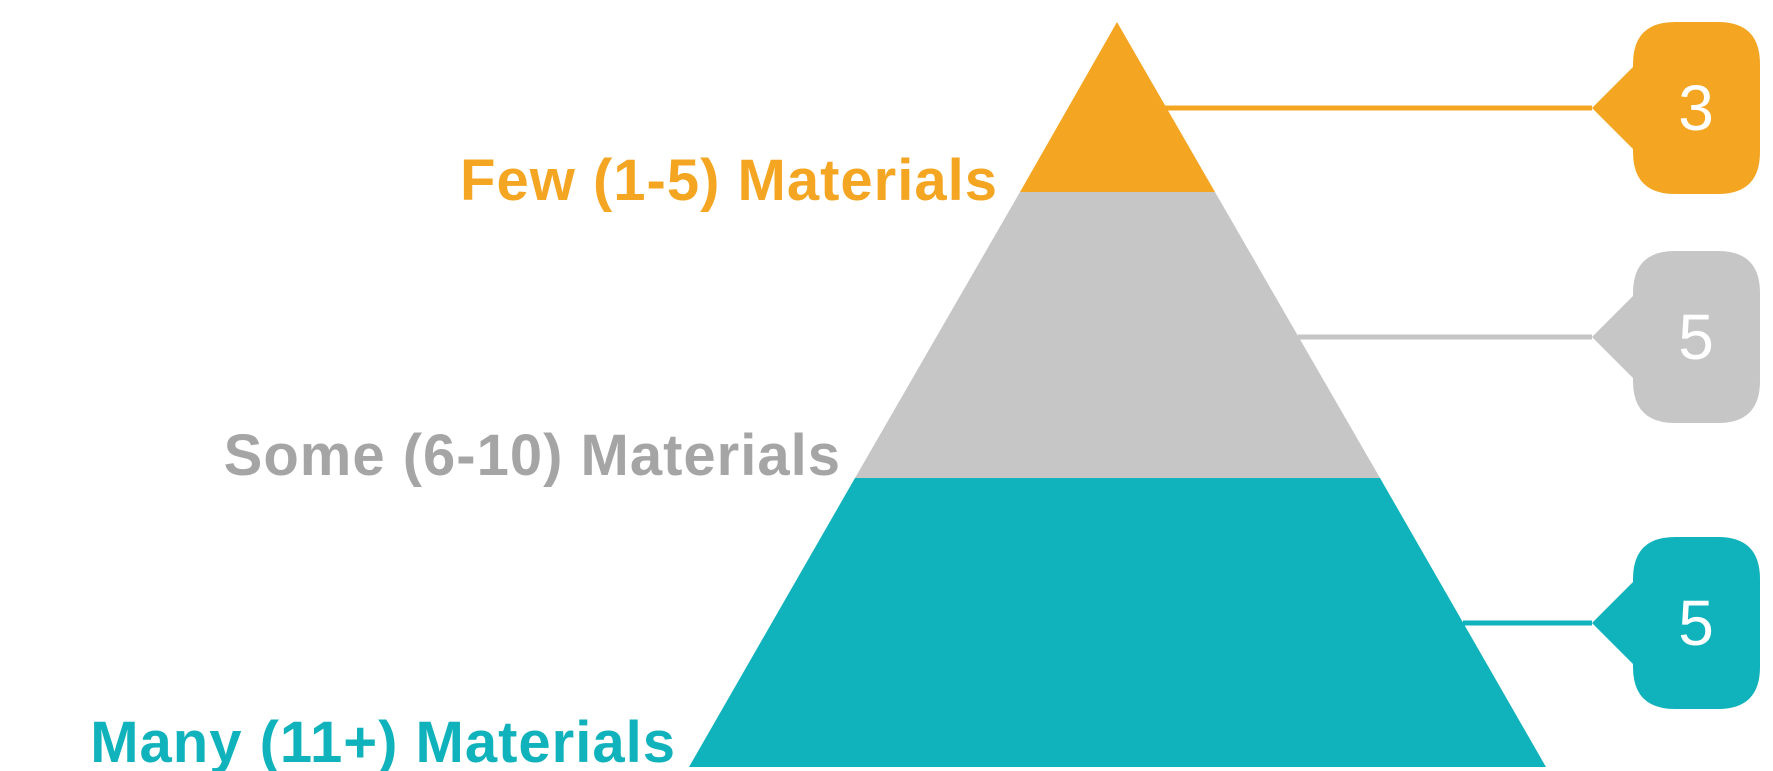 This screenshot has width=1773, height=771. Describe the element at coordinates (1696, 108) in the screenshot. I see `count-value-few: 3` at that location.